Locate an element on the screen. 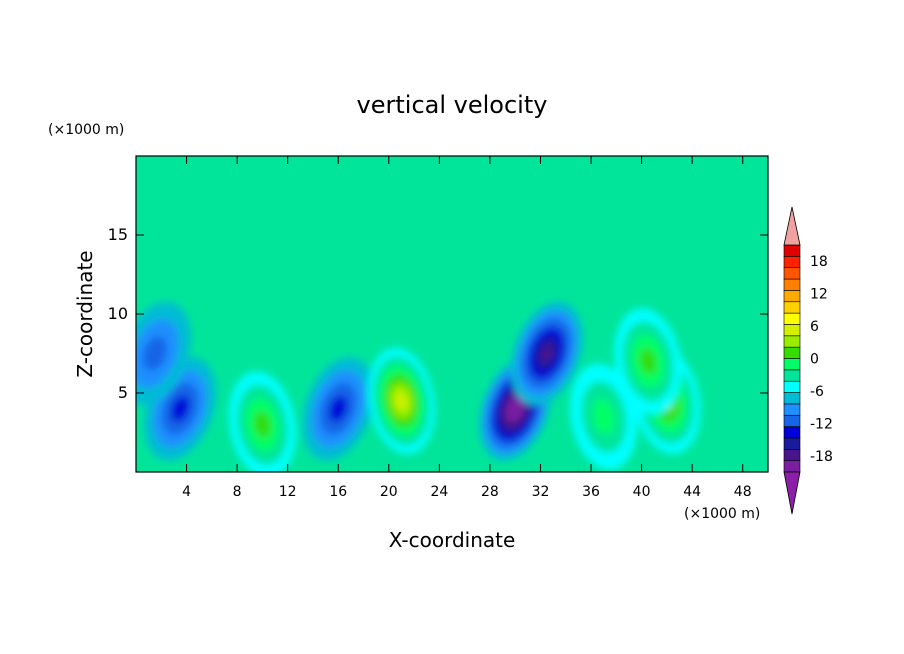 The width and height of the screenshot is (904, 654). colorbar-under-arrow is located at coordinates (792, 493).